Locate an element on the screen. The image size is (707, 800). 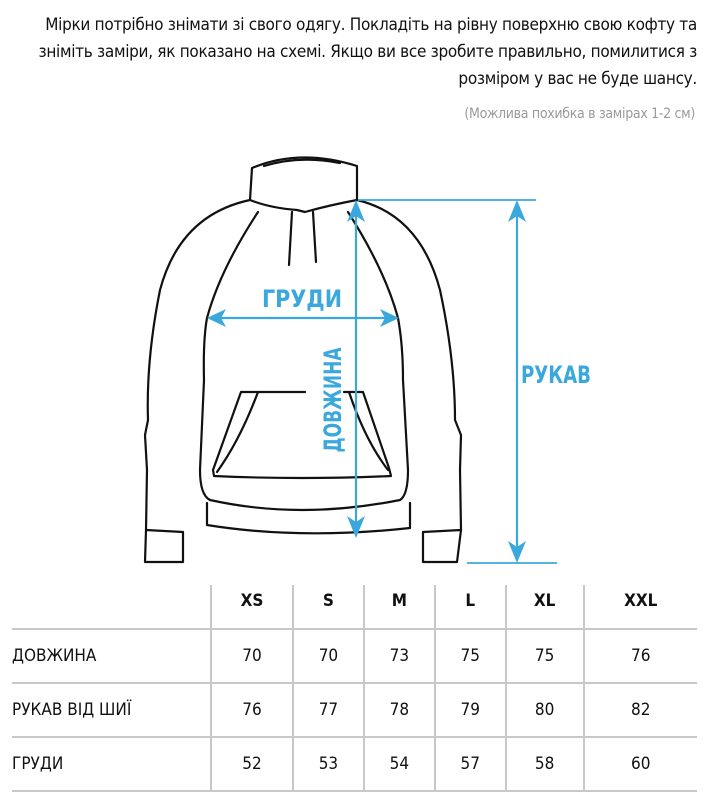
header-cell: XXL is located at coordinates (639, 607).